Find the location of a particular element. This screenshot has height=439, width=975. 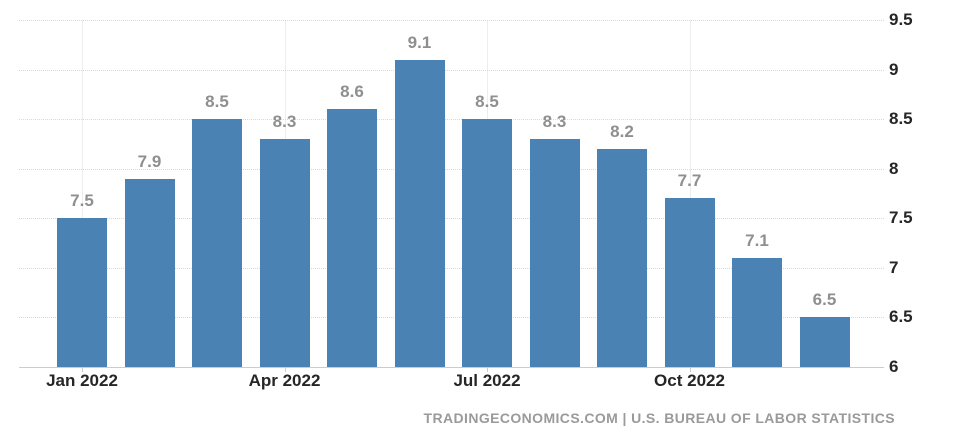

bar-value-label: 7.9 is located at coordinates (149, 161).